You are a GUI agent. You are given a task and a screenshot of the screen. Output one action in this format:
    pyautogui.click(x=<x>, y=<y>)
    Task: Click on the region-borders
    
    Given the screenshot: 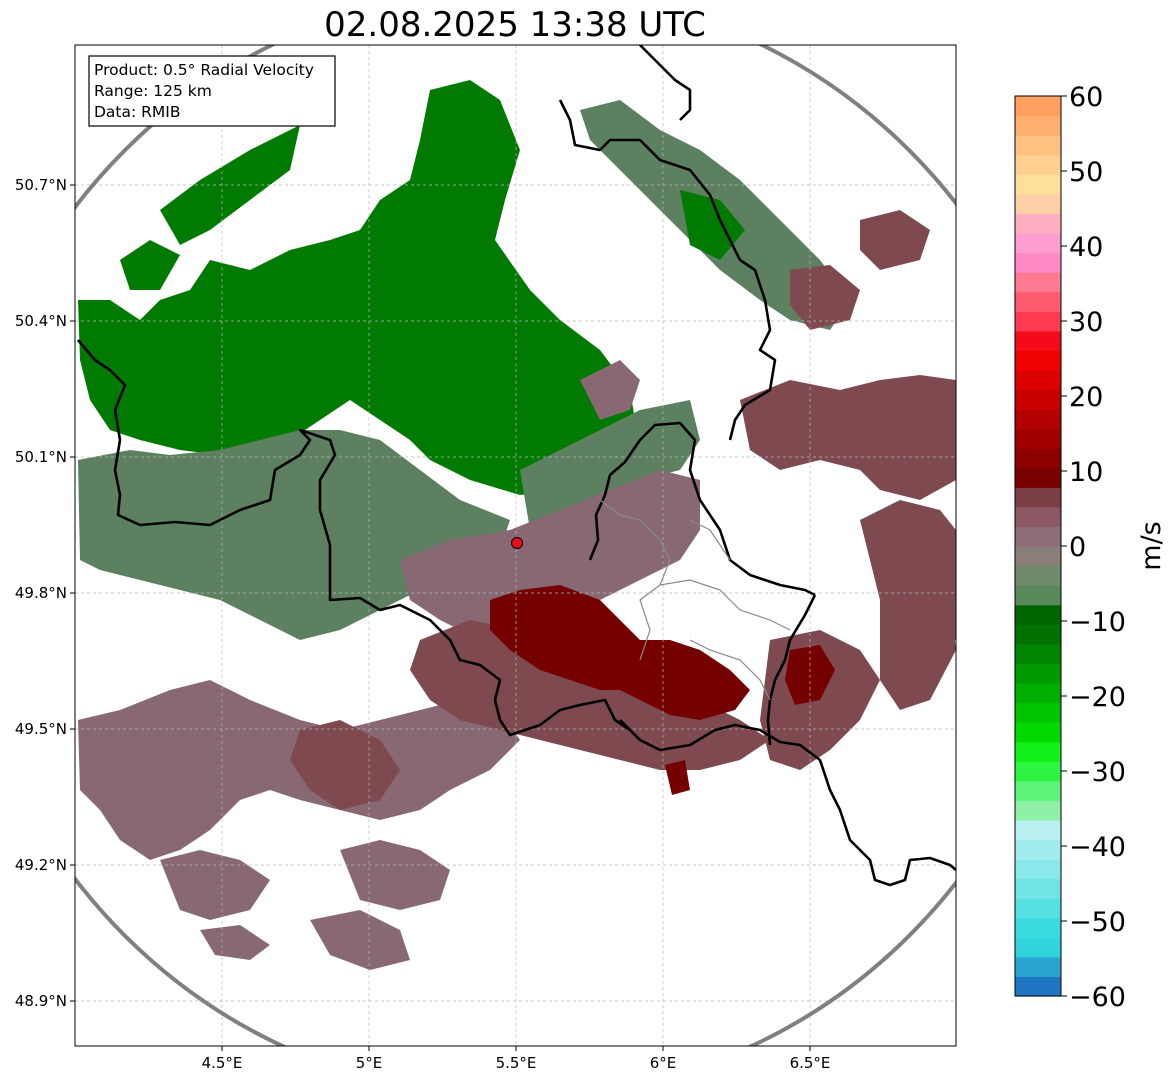 What is the action you would take?
    pyautogui.click(x=695, y=600)
    